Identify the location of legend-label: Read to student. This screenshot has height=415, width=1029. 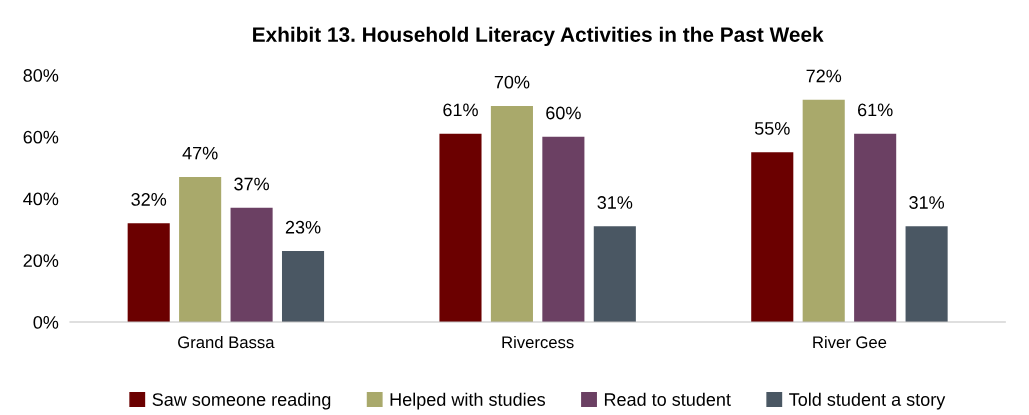
(667, 399).